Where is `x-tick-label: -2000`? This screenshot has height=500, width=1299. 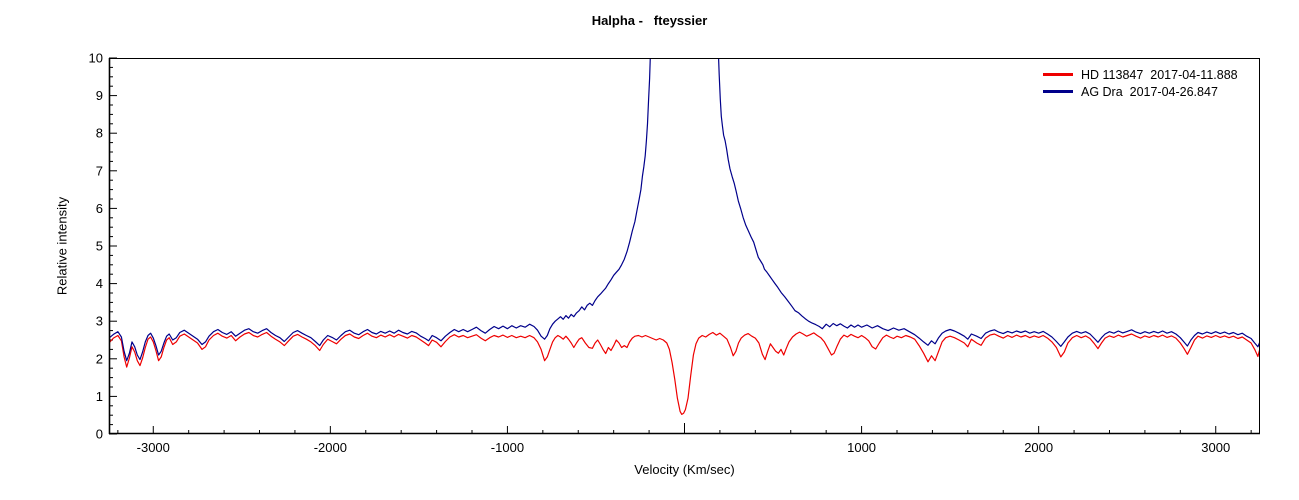
x-tick-label: -2000 is located at coordinates (330, 447).